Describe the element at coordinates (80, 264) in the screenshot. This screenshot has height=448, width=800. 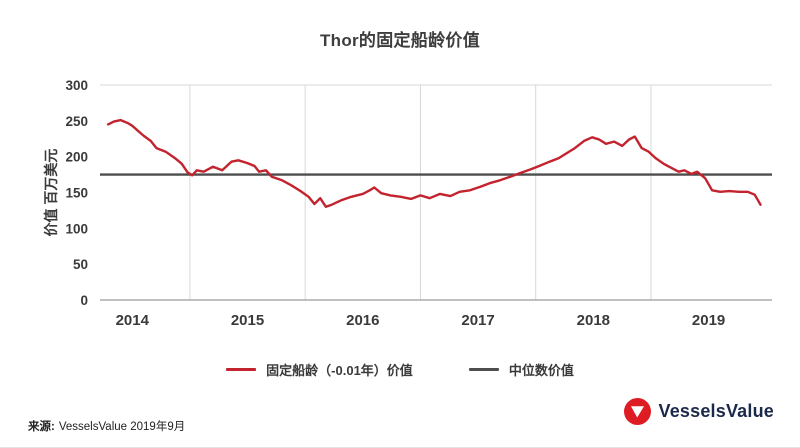
I see `y-tick-label: 50` at that location.